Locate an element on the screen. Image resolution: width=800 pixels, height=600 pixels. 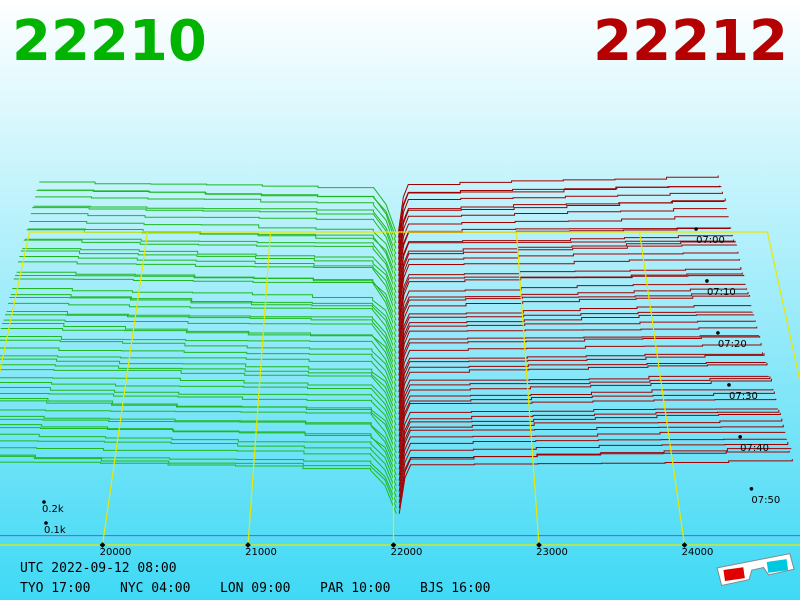
time-tick-label: 07:40 is located at coordinates (754, 448).